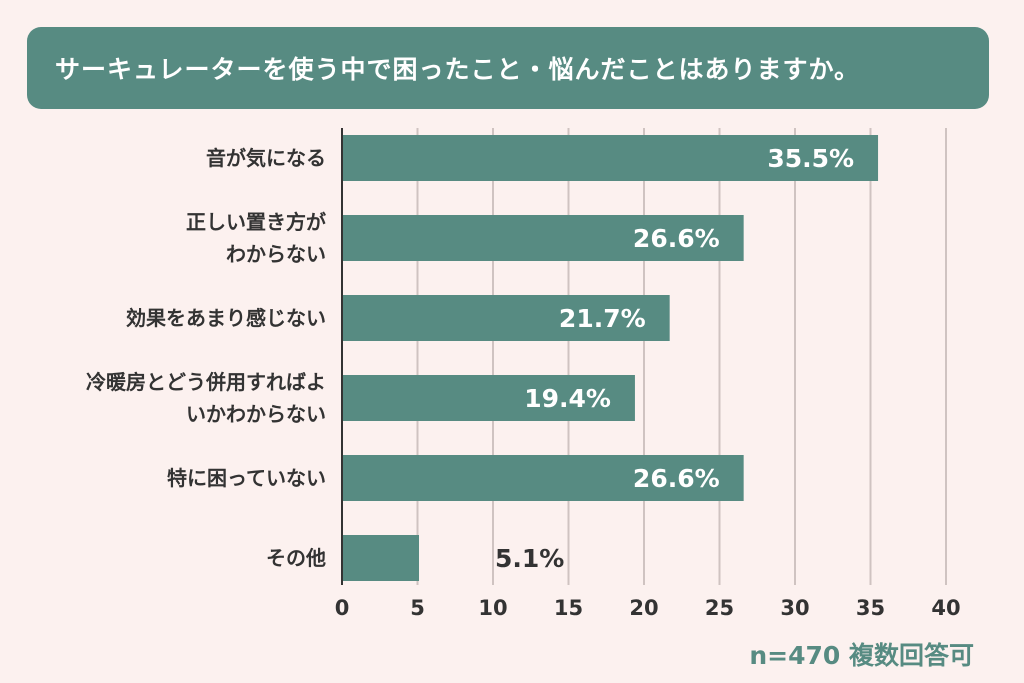 The width and height of the screenshot is (1024, 683). Describe the element at coordinates (719, 608) in the screenshot. I see `x-tick-label-5: 25` at that location.